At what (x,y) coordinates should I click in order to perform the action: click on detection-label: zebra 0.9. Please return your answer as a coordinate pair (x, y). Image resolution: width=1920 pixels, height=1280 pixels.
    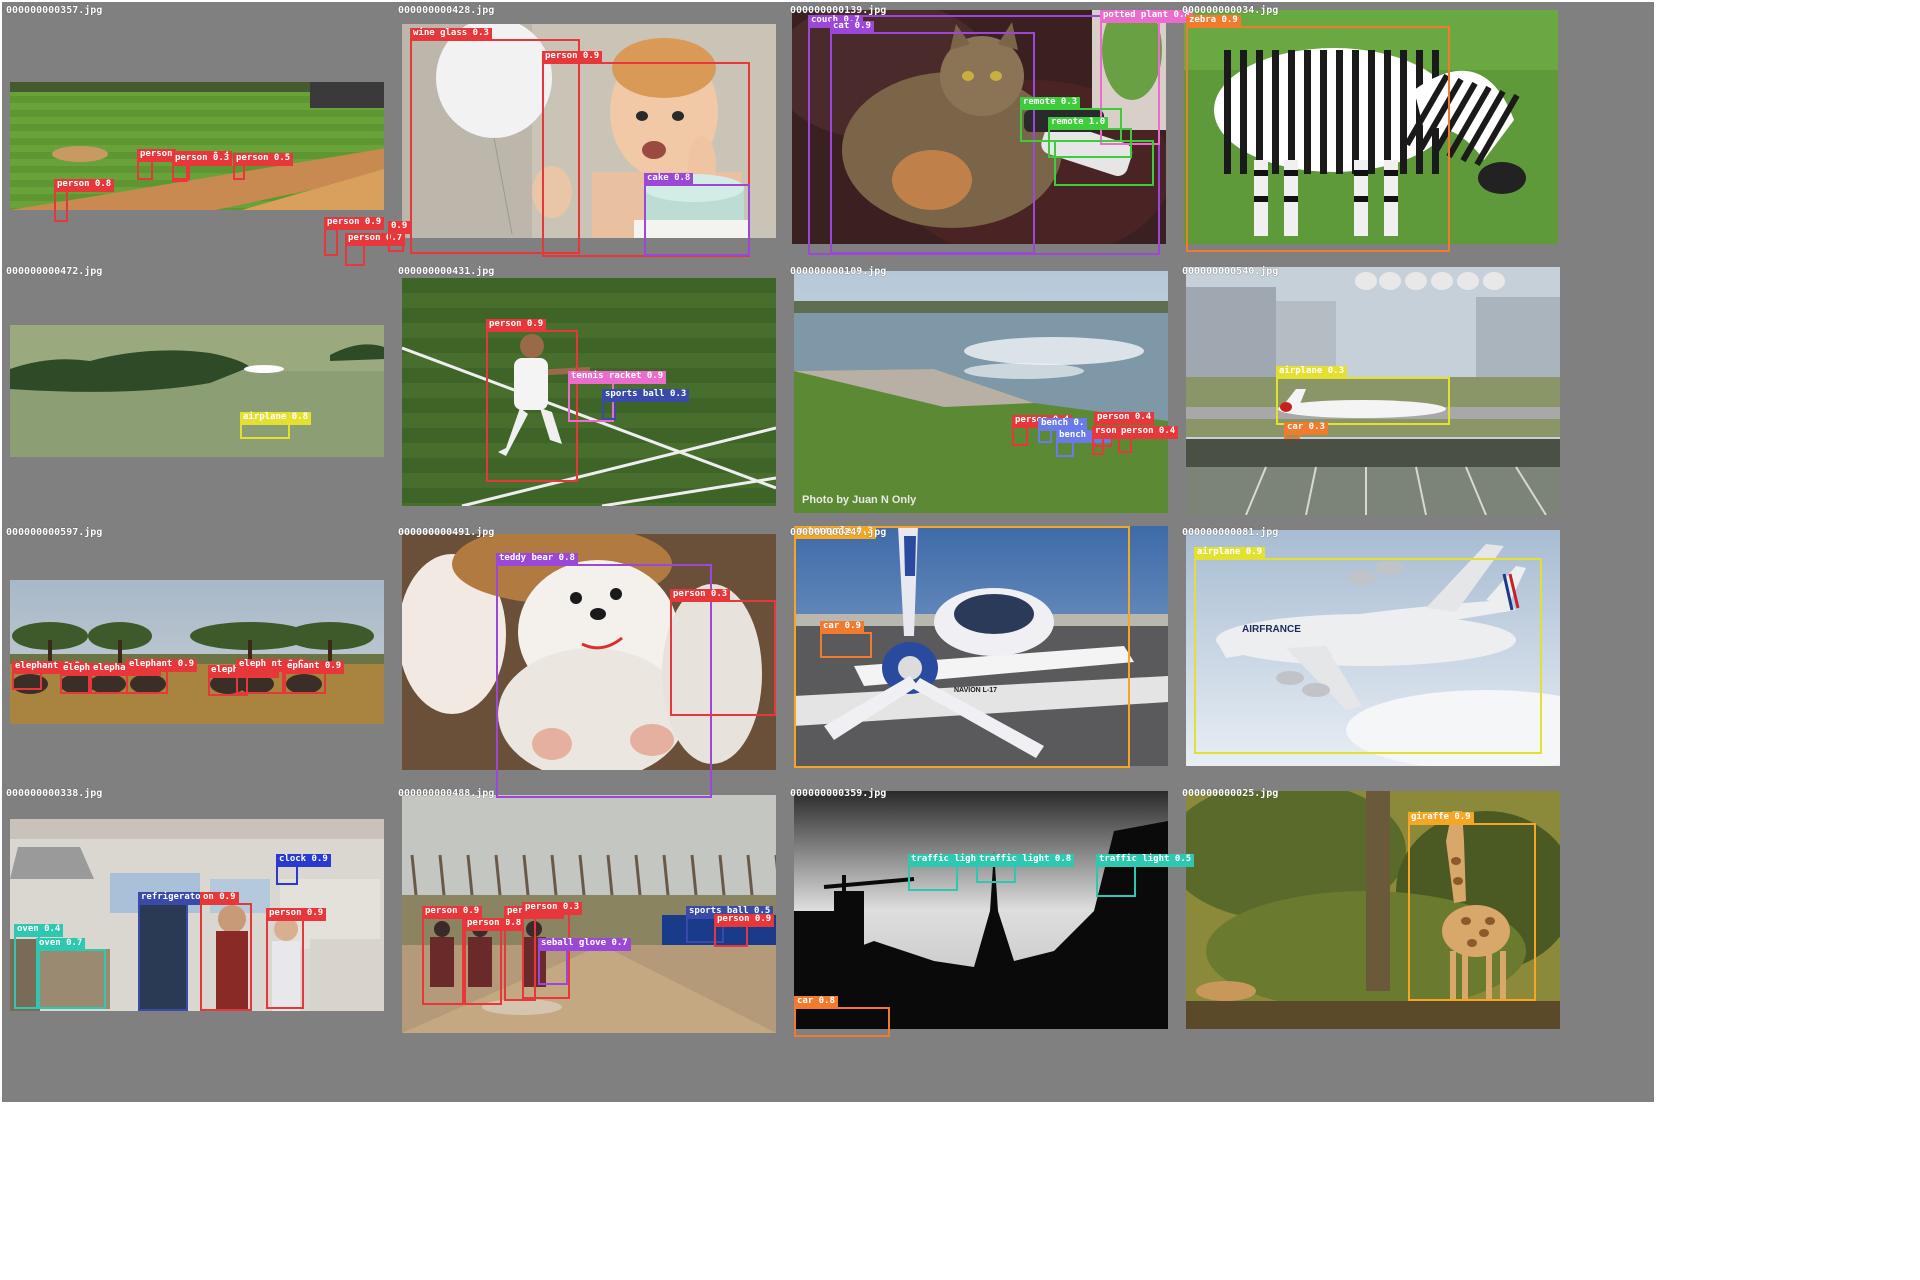
    Looking at the image, I should click on (1213, 21).